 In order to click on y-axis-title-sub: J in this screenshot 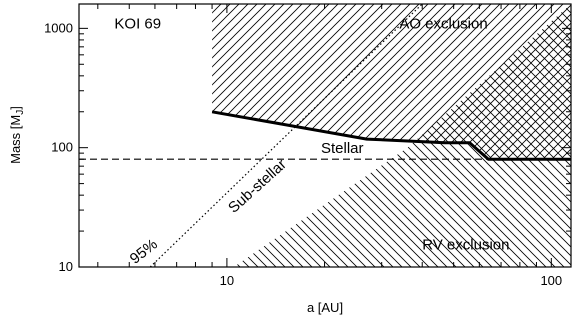, I will do `click(20, 112)`.